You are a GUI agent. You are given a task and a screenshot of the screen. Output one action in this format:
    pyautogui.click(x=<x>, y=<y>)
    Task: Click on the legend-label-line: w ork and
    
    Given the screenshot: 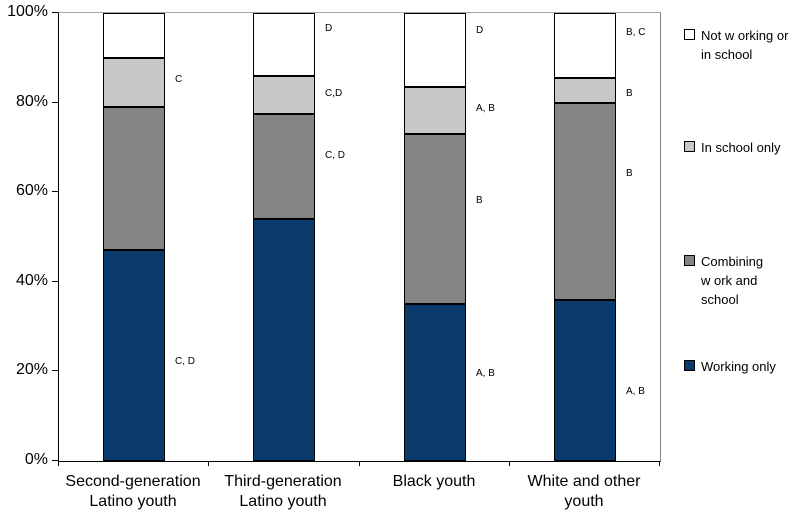 What is the action you would take?
    pyautogui.click(x=729, y=280)
    